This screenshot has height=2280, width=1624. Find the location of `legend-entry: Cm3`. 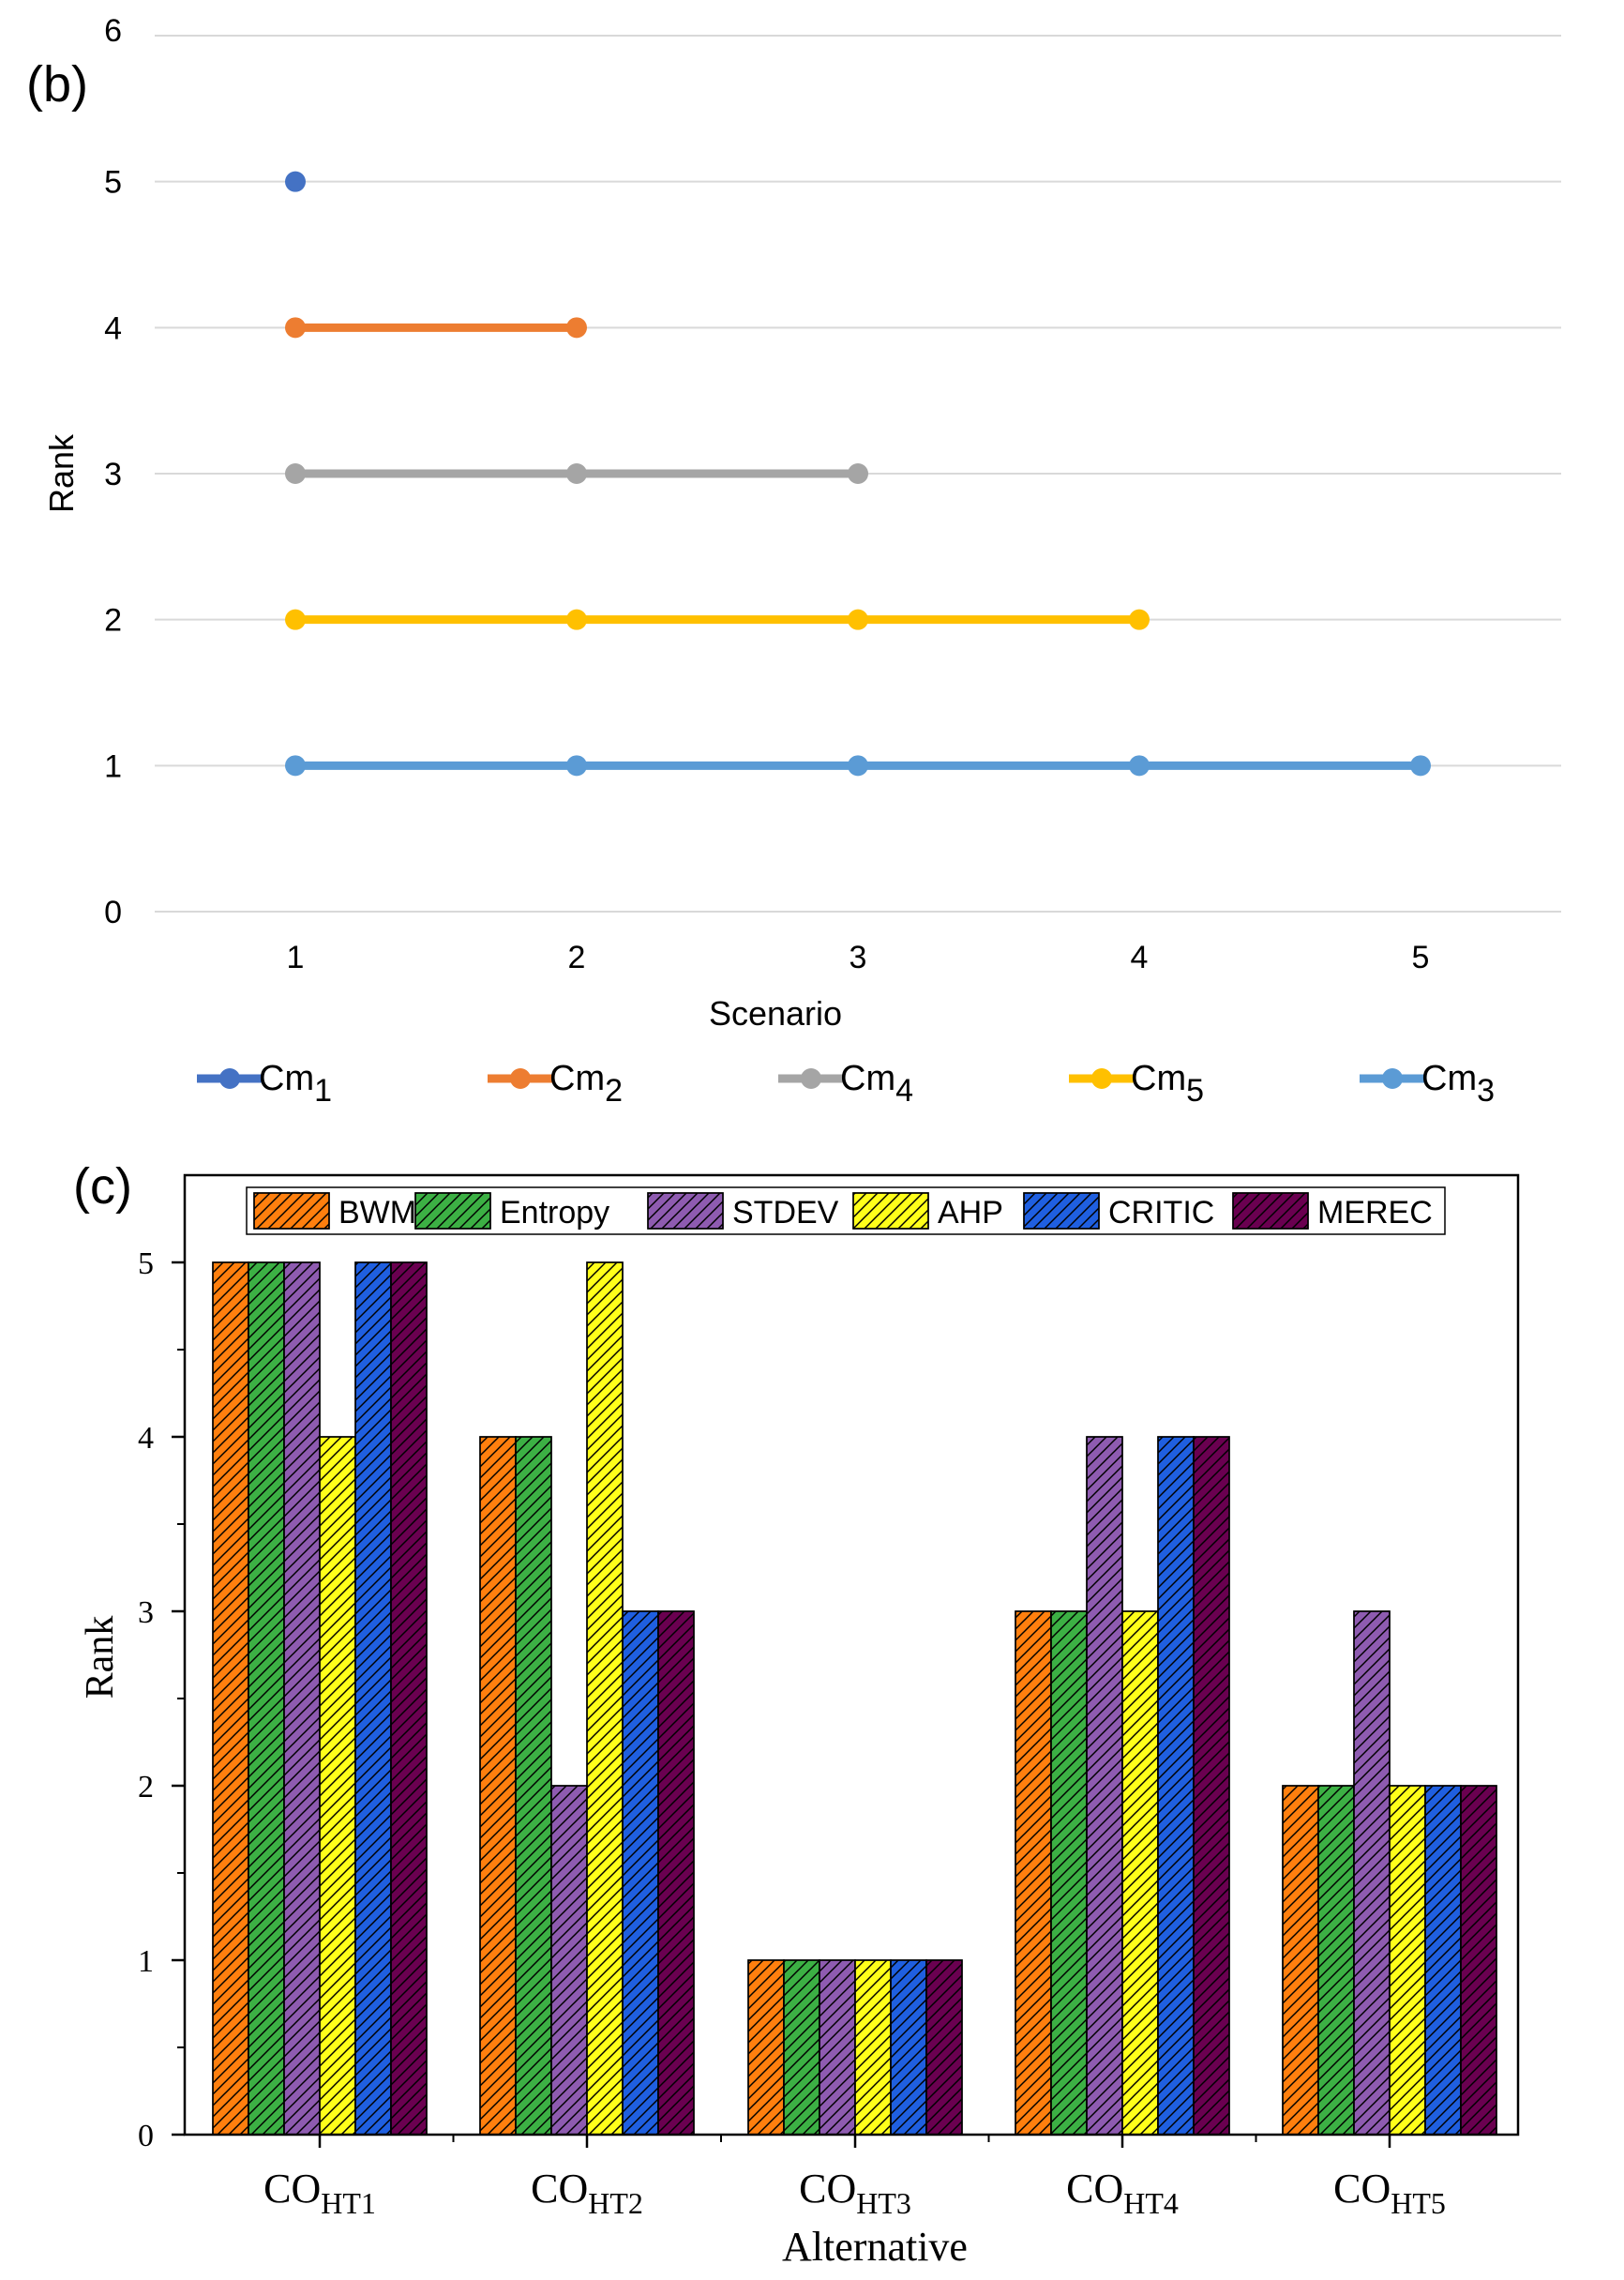

legend-entry: Cm3 is located at coordinates (1428, 1084).